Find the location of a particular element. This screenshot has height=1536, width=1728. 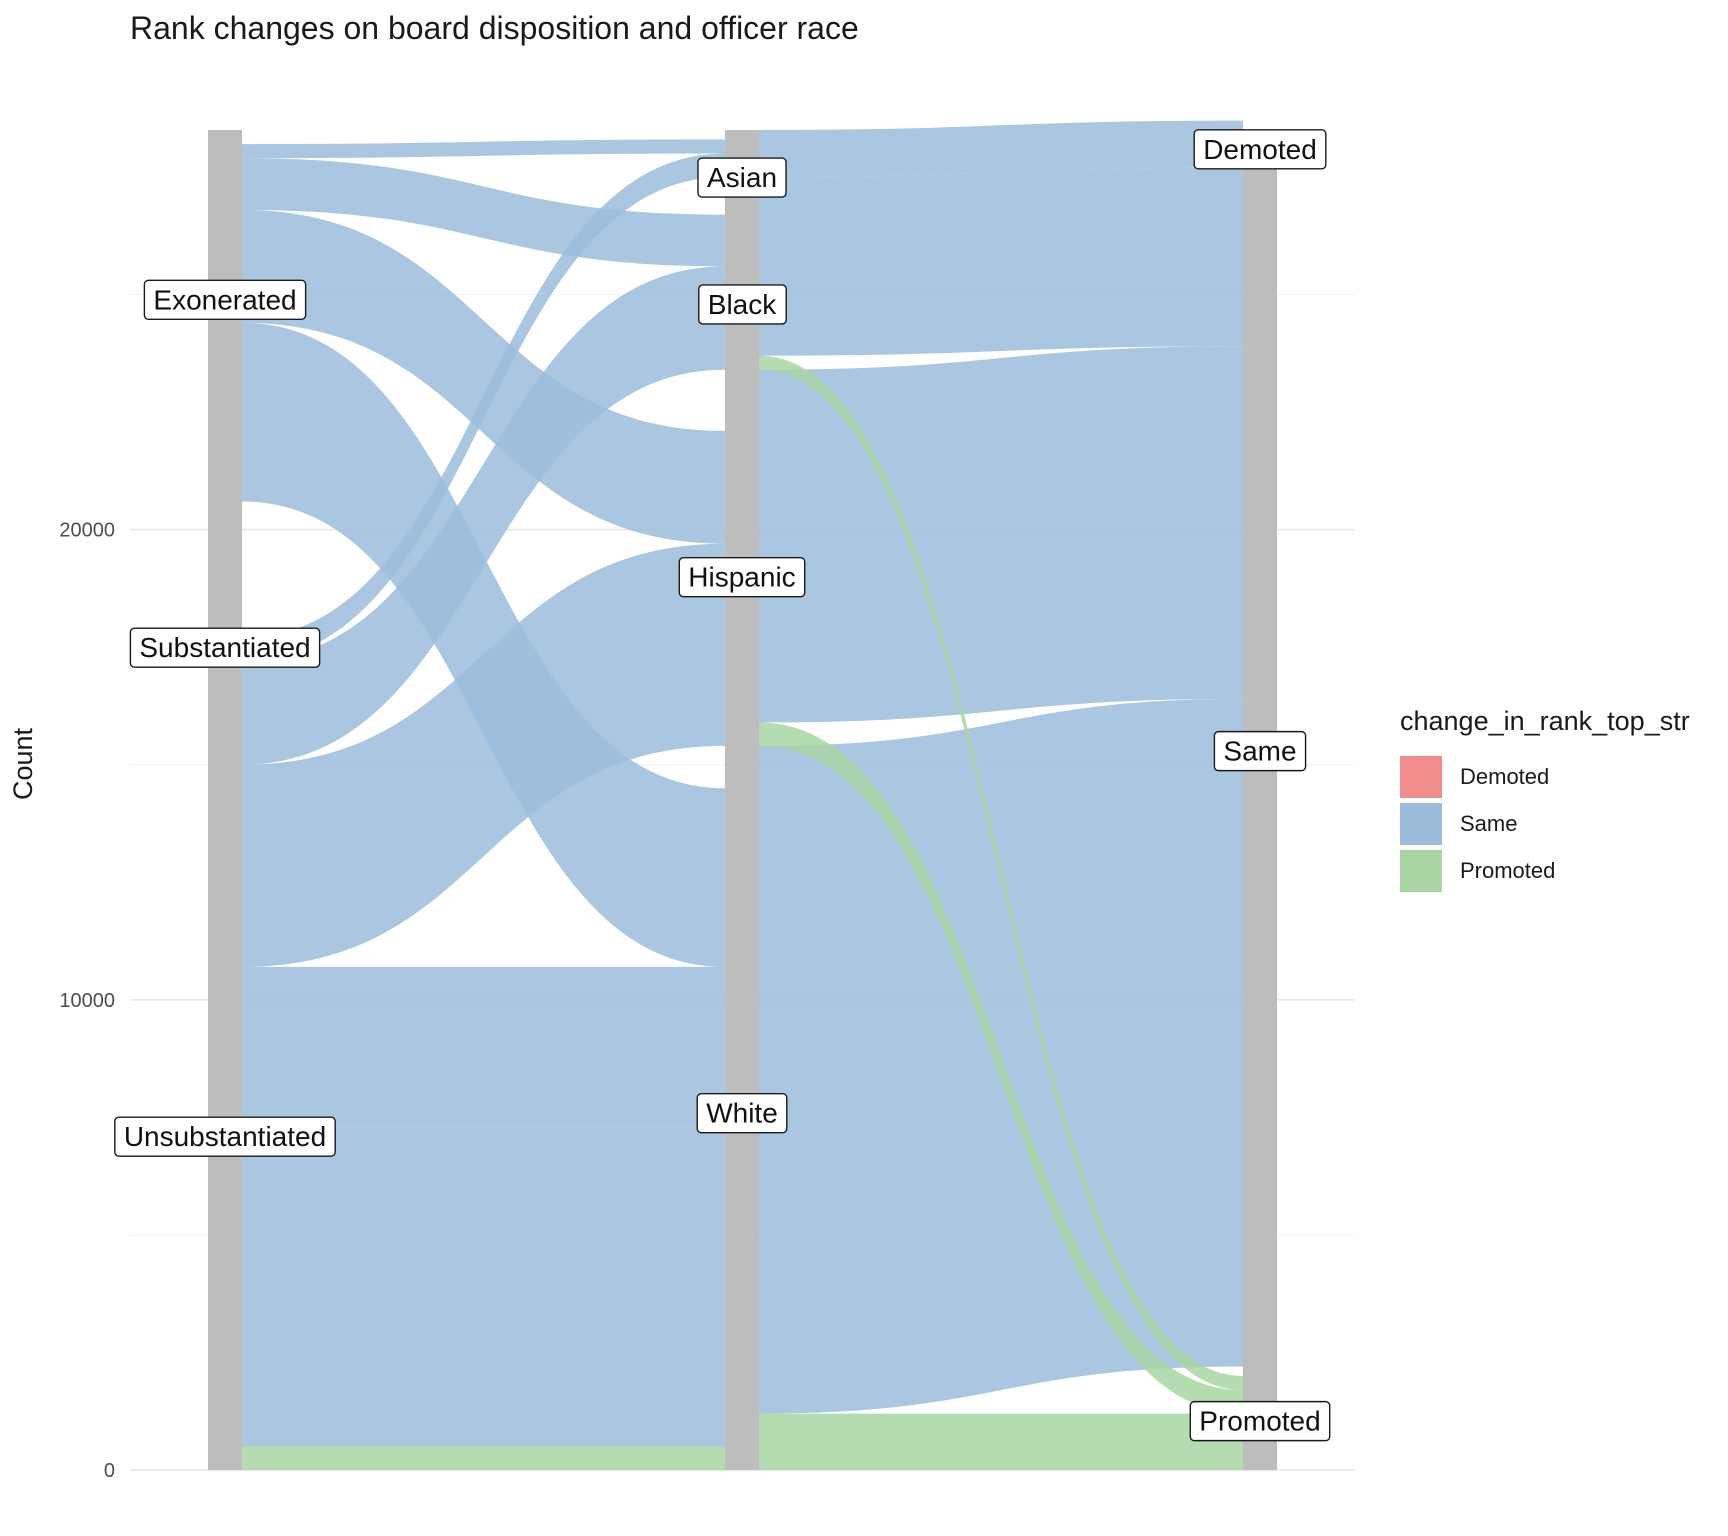

stratum-label-unsubstantiated: Unsubstantiated is located at coordinates (225, 1136).